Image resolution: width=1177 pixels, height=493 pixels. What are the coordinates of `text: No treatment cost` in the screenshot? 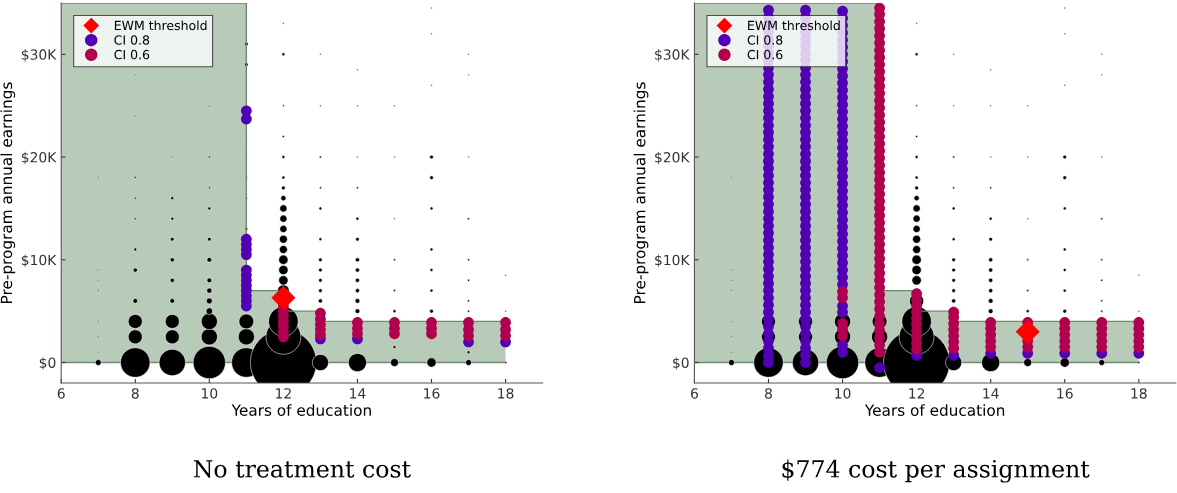 It's located at (302, 469).